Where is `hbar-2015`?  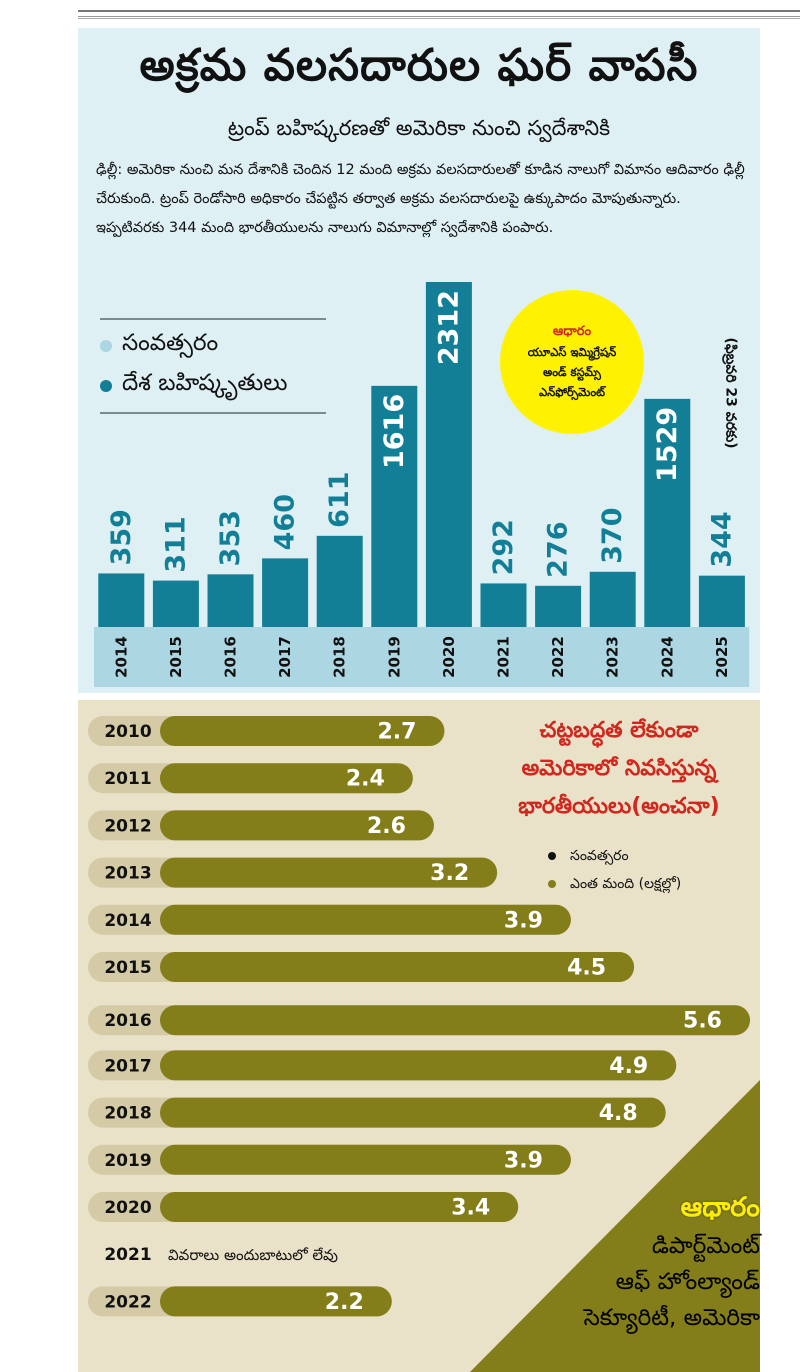
hbar-2015 is located at coordinates (397, 967).